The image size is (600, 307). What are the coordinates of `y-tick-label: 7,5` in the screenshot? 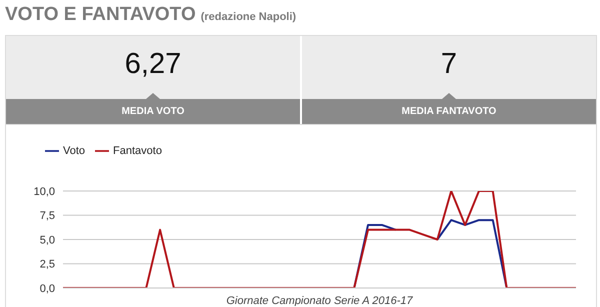 It's located at (47, 216).